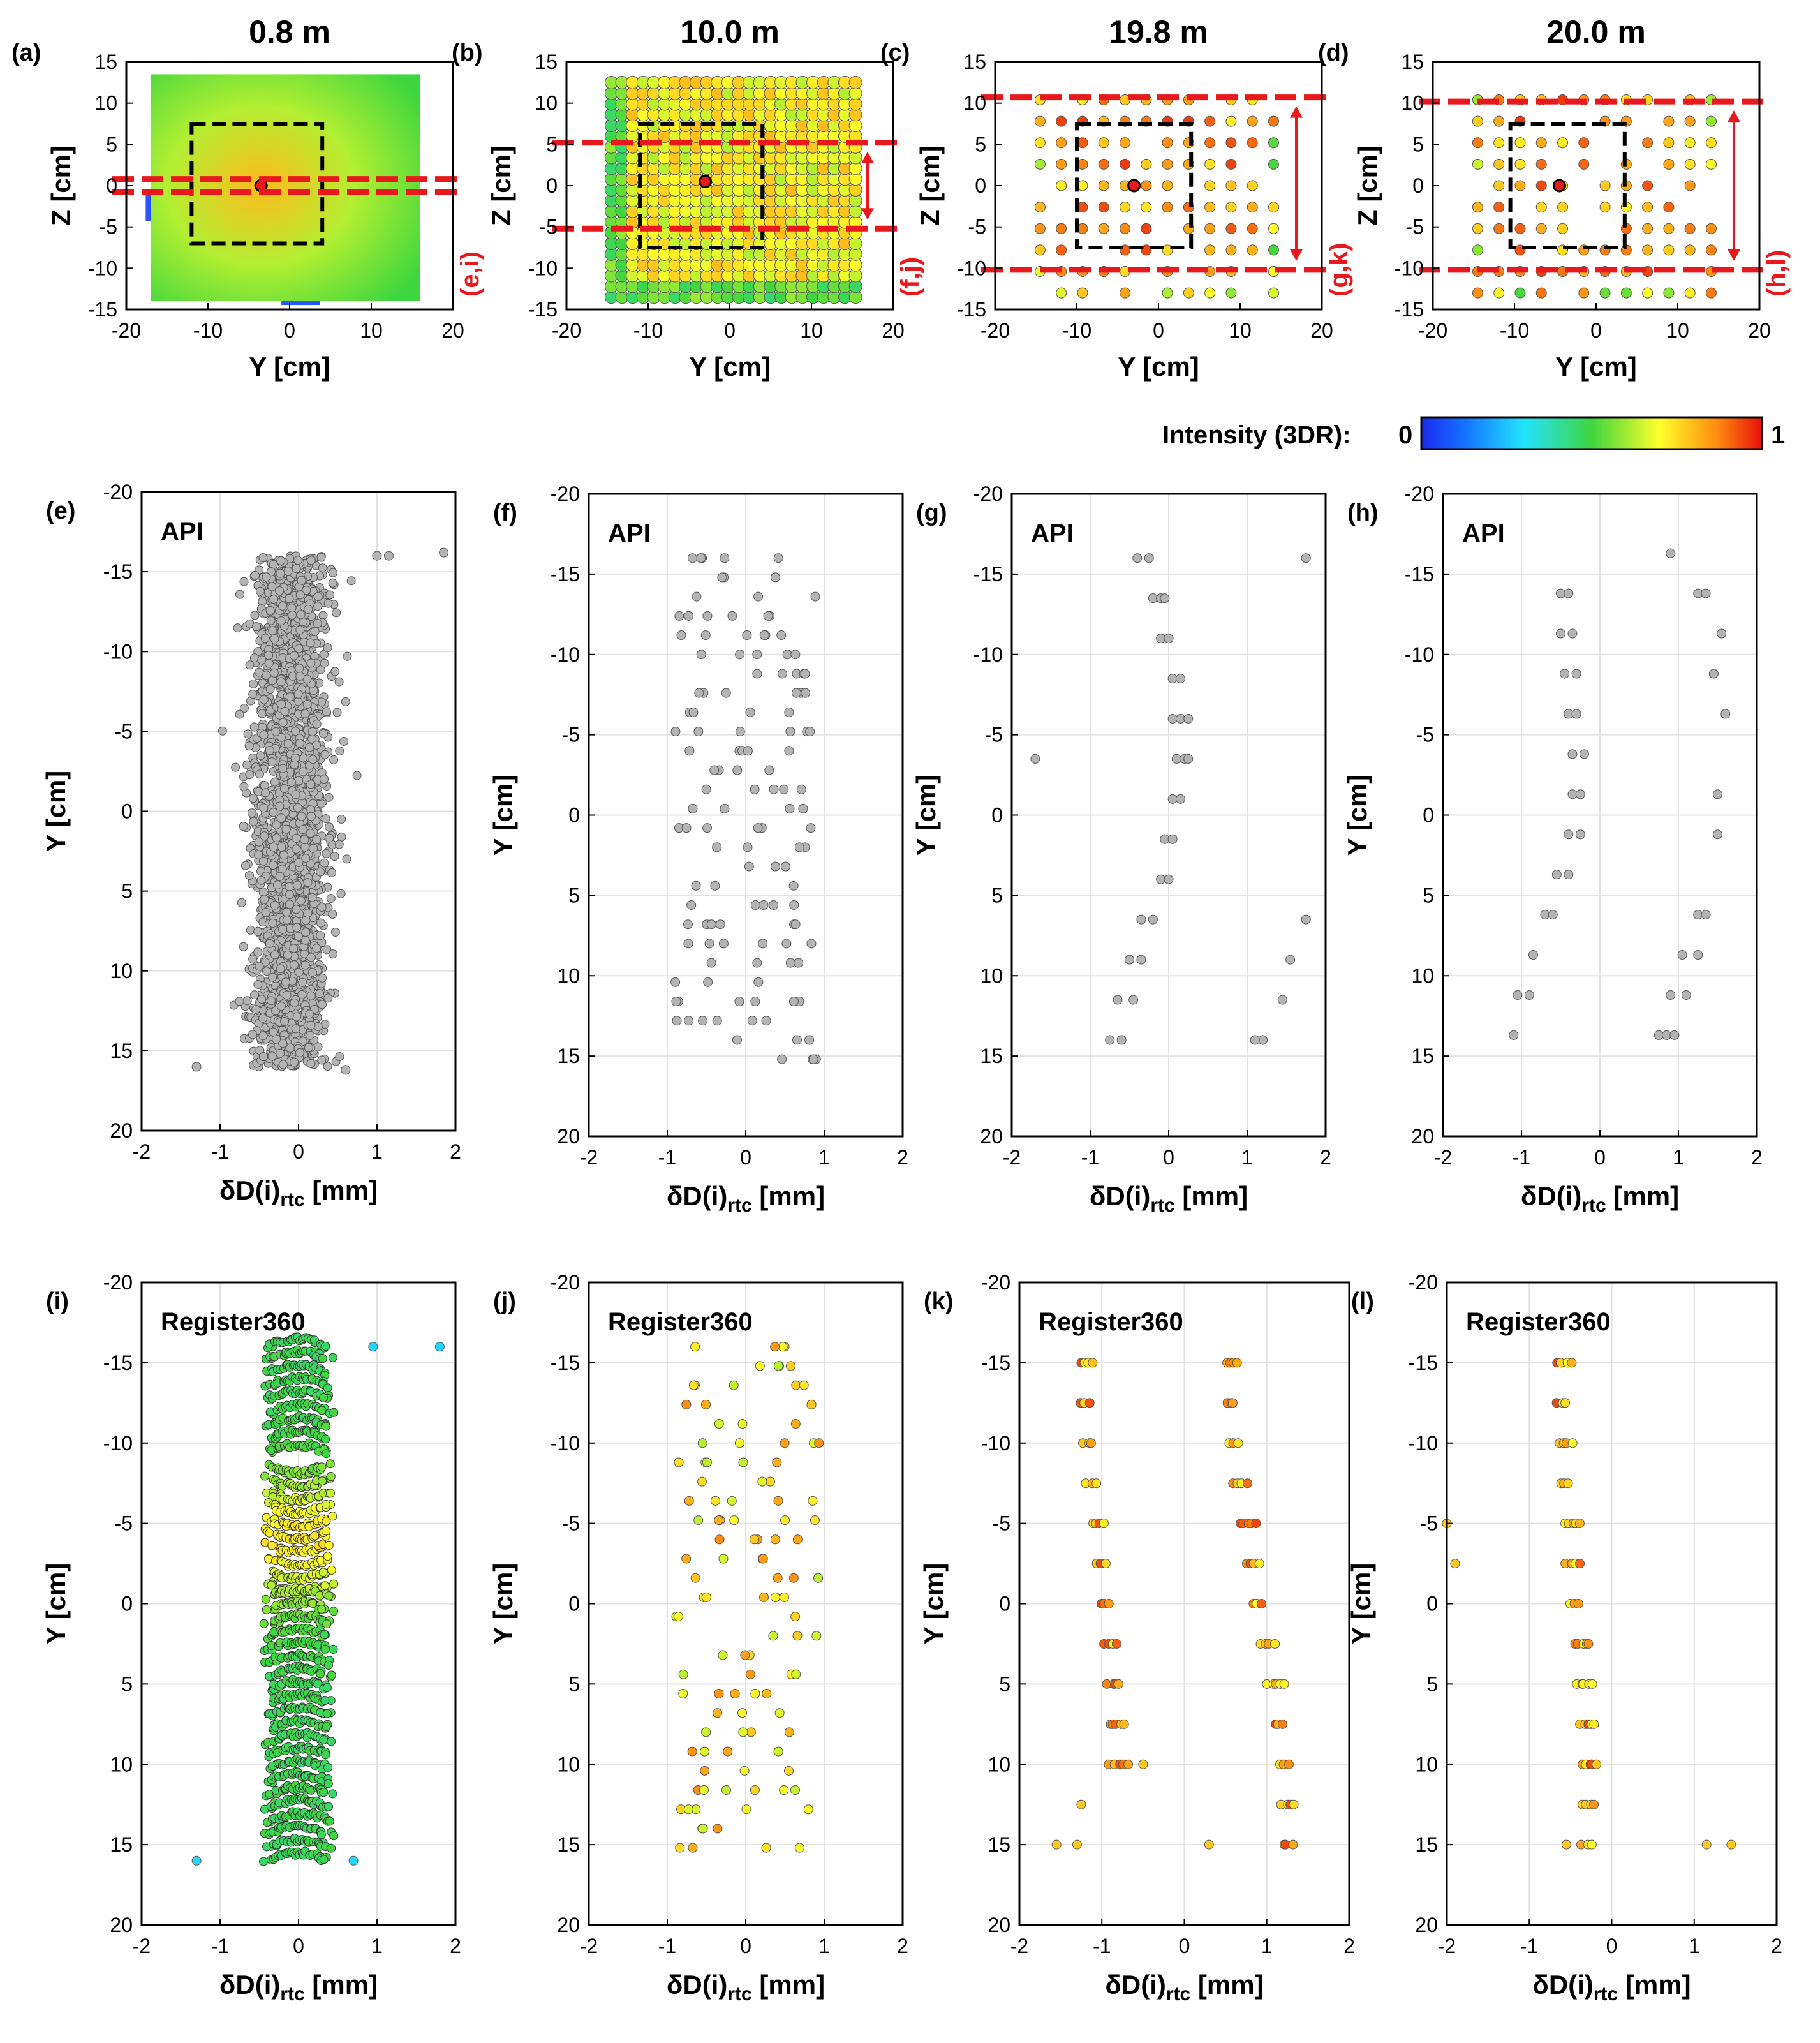 The image size is (1820, 2043). What do you see at coordinates (121, 971) in the screenshot?
I see `y-tick-label: 10` at bounding box center [121, 971].